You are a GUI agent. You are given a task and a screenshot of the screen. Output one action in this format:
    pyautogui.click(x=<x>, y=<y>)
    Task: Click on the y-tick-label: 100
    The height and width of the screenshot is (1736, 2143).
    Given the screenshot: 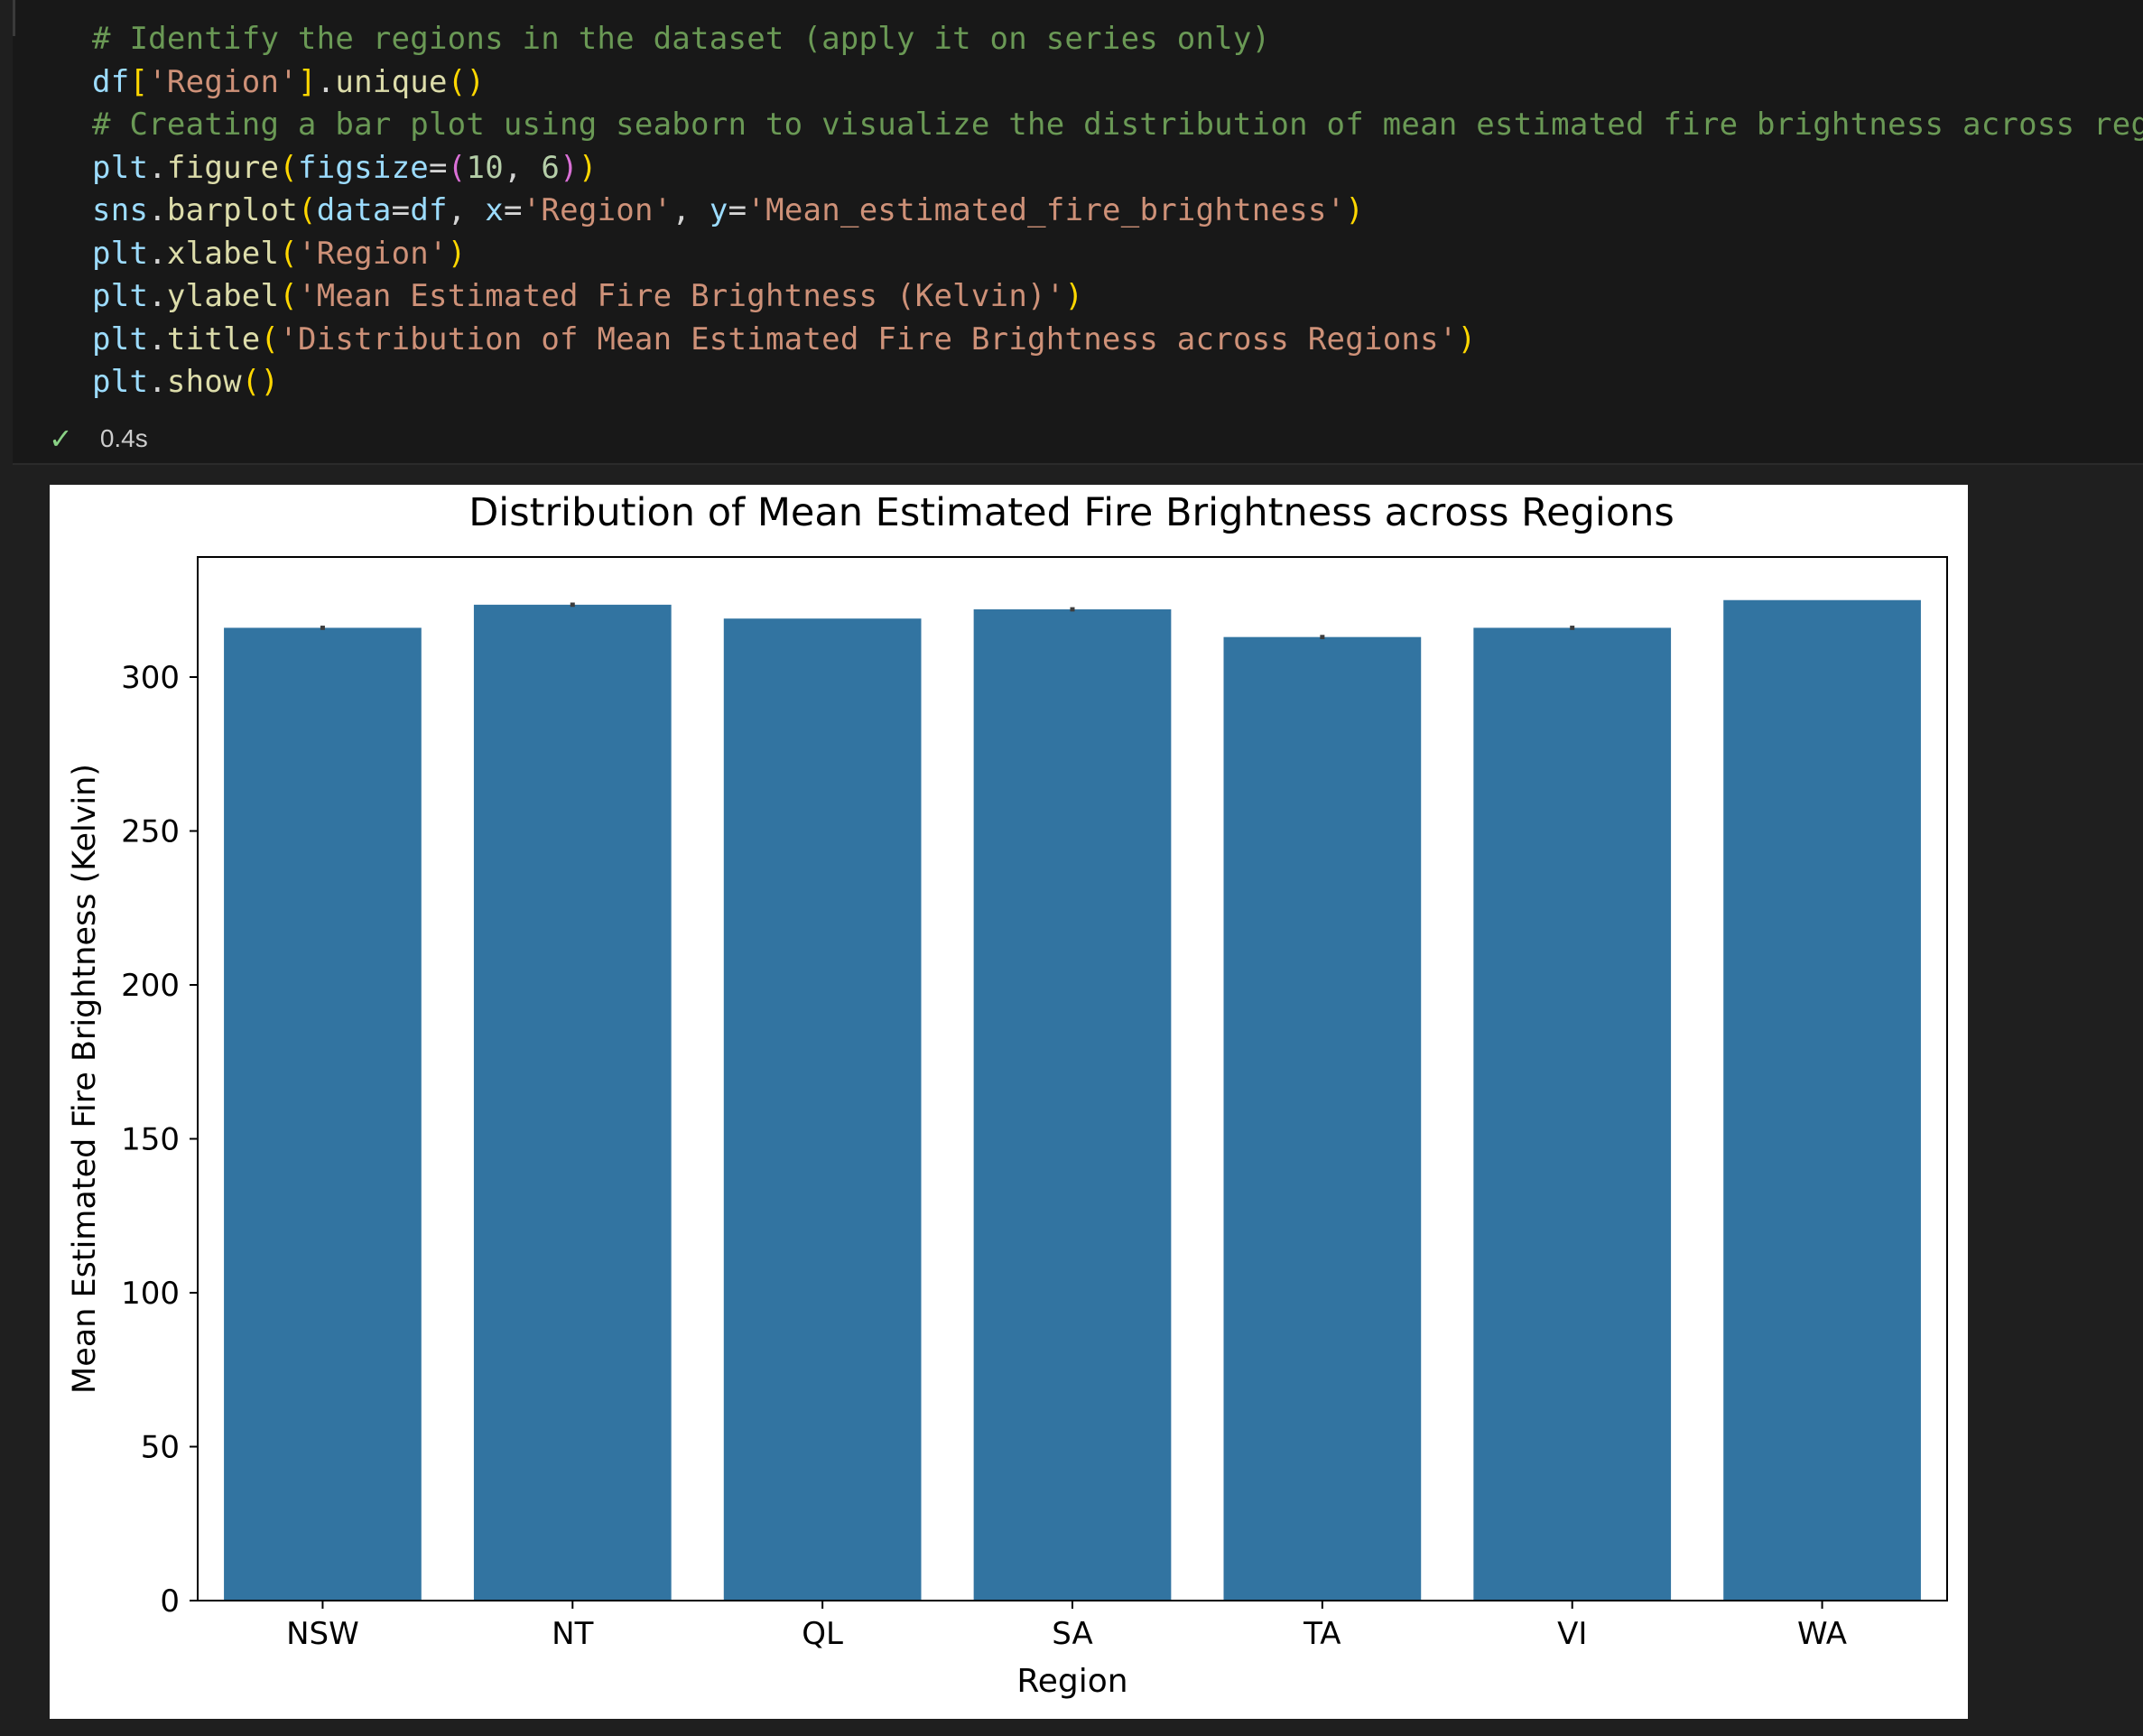 What is the action you would take?
    pyautogui.click(x=150, y=1294)
    